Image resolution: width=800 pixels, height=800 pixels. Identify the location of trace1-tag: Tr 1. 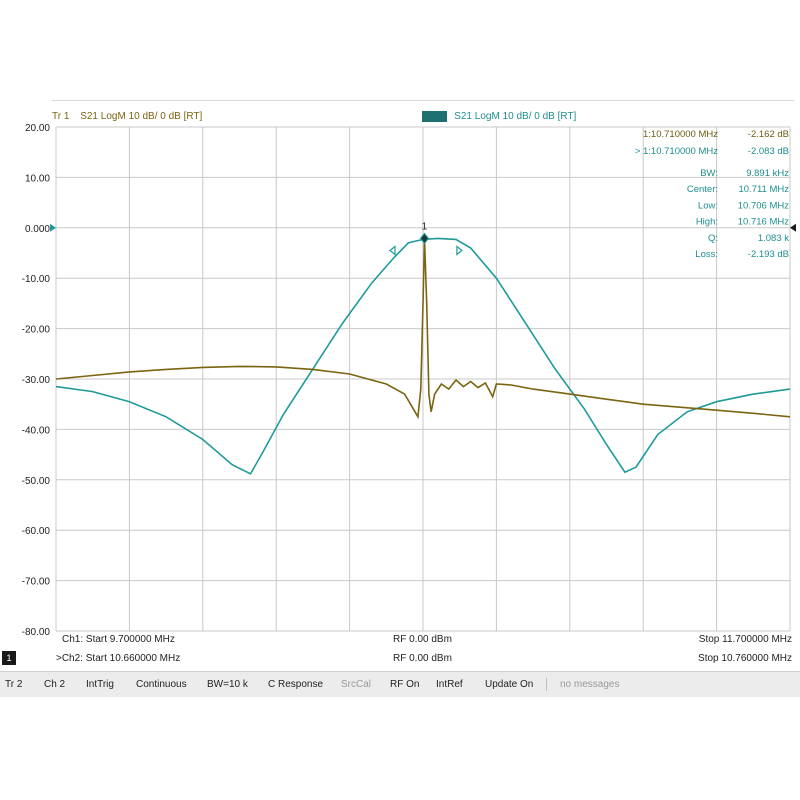
(61, 116).